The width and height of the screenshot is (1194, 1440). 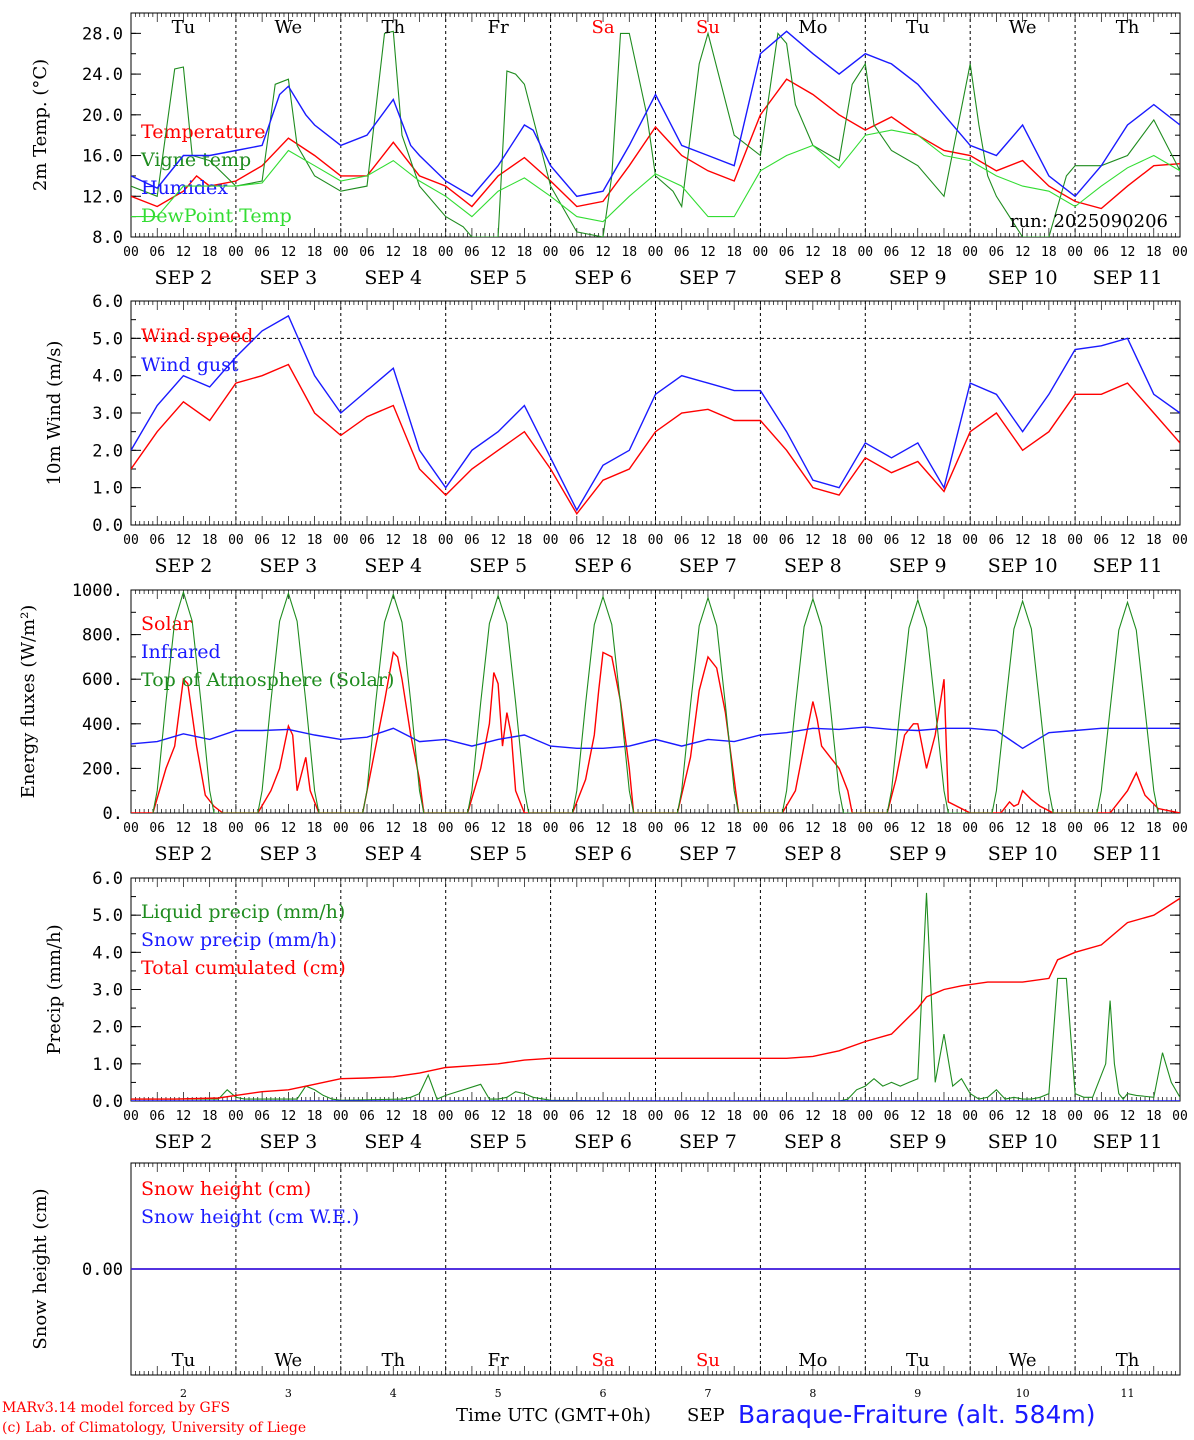 What do you see at coordinates (655, 176) in the screenshot?
I see `series-line-dewpoint-temp` at bounding box center [655, 176].